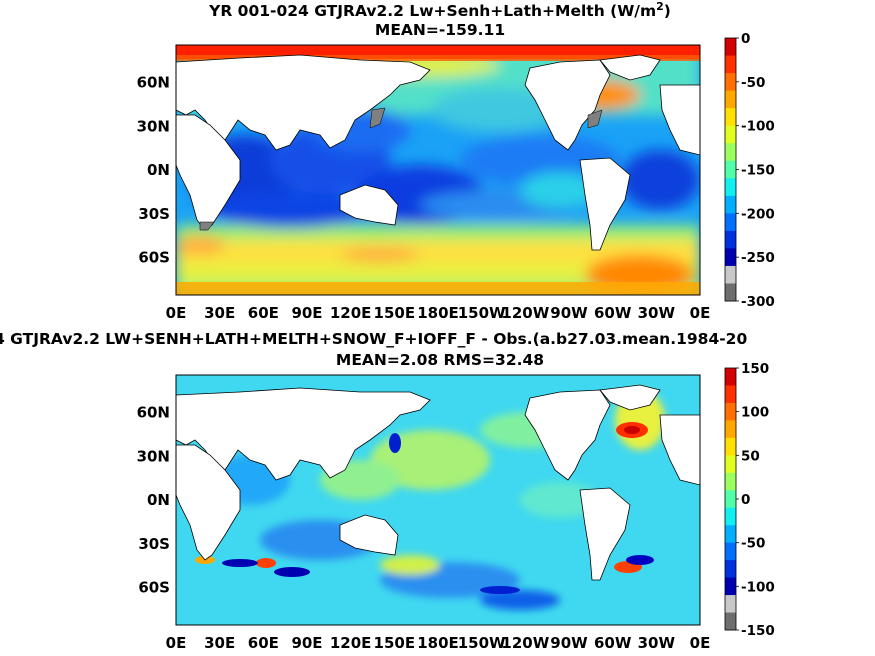 This screenshot has width=875, height=656. Describe the element at coordinates (755, 369) in the screenshot. I see `colorbar-tick-label: 150` at that location.